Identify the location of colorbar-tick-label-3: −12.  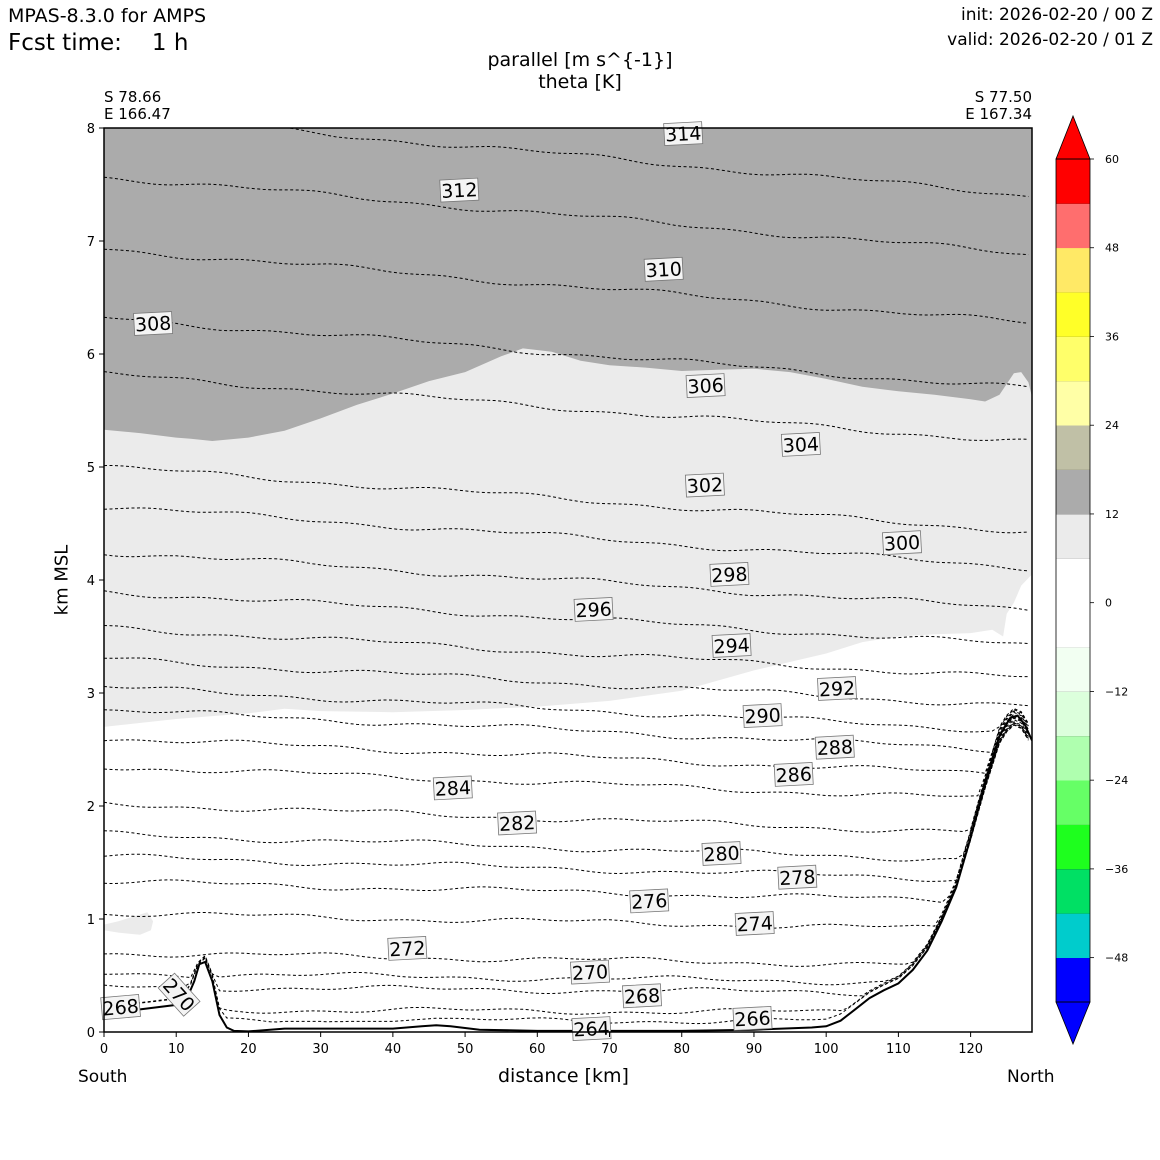
(1116, 691).